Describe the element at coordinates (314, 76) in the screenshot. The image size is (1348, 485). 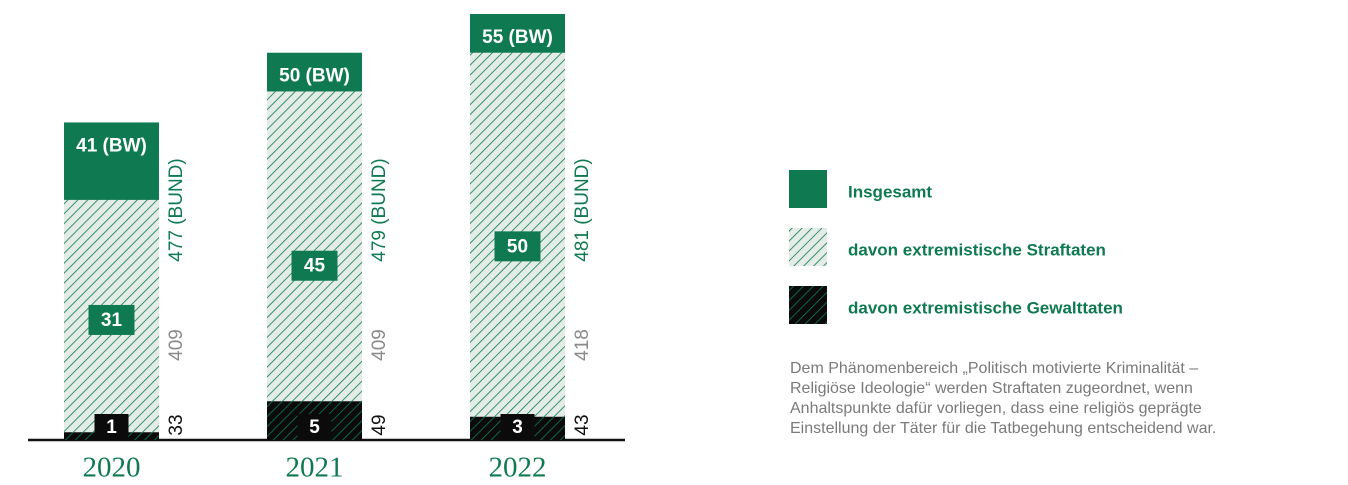
I see `value-label: 50 (BW)` at that location.